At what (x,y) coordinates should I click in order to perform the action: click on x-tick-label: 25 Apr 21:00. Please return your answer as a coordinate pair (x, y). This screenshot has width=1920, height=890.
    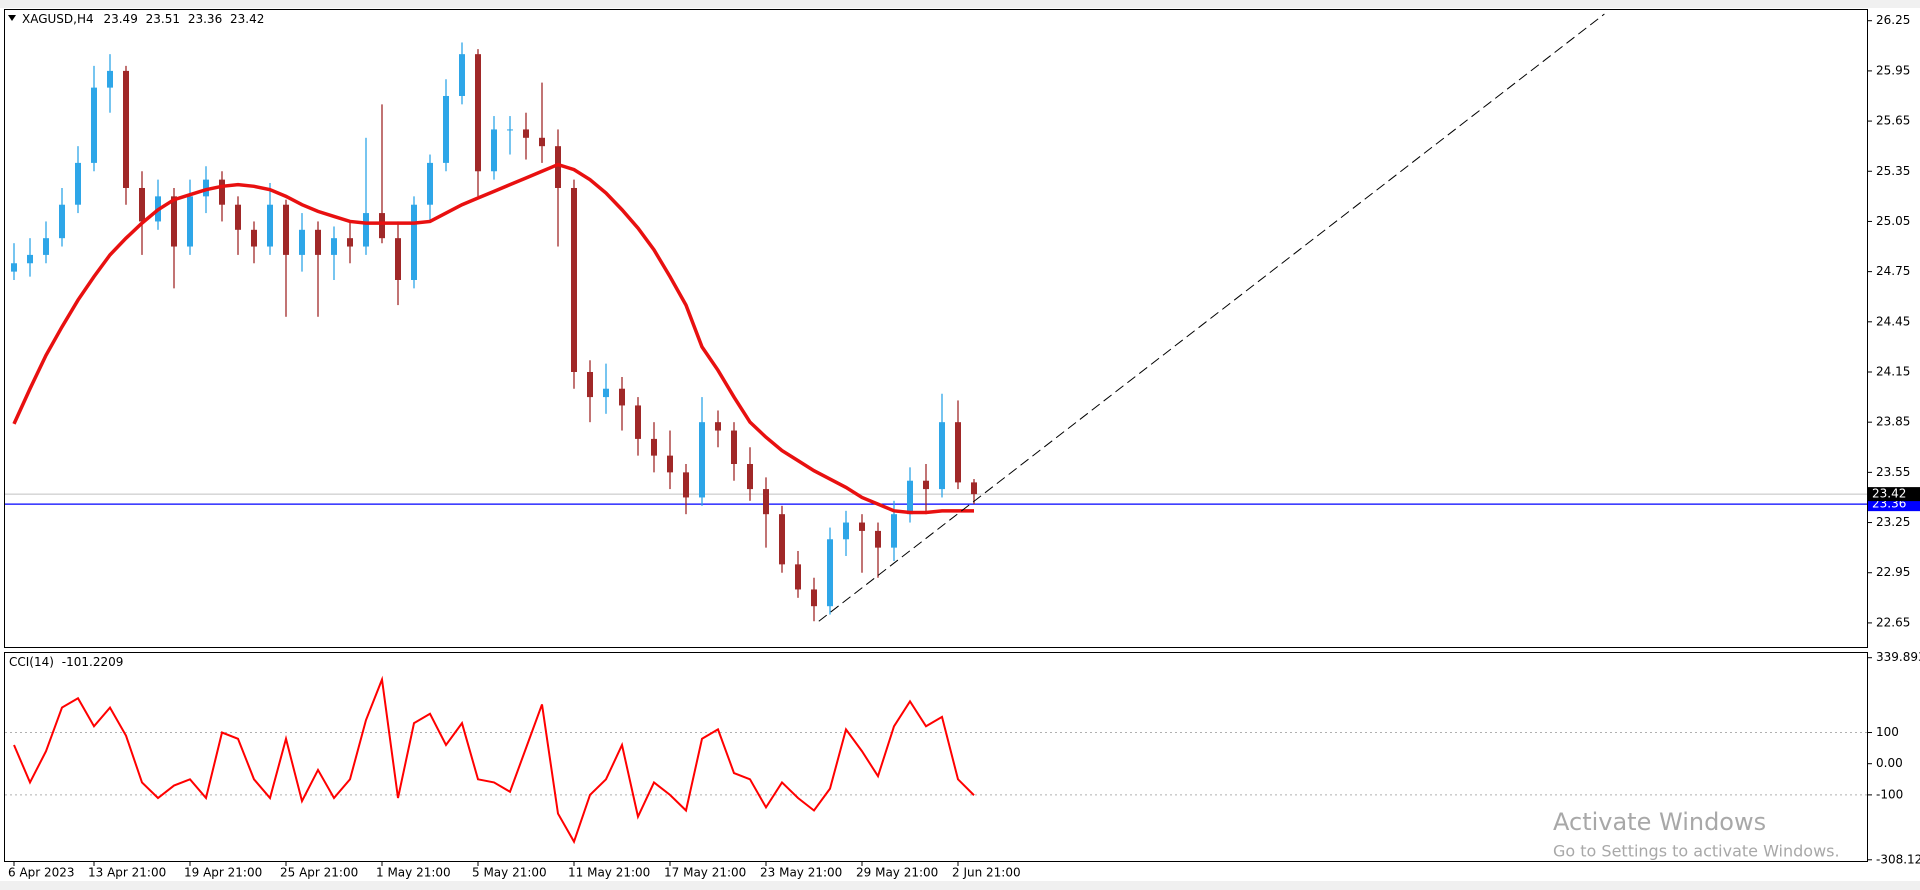
    Looking at the image, I should click on (319, 873).